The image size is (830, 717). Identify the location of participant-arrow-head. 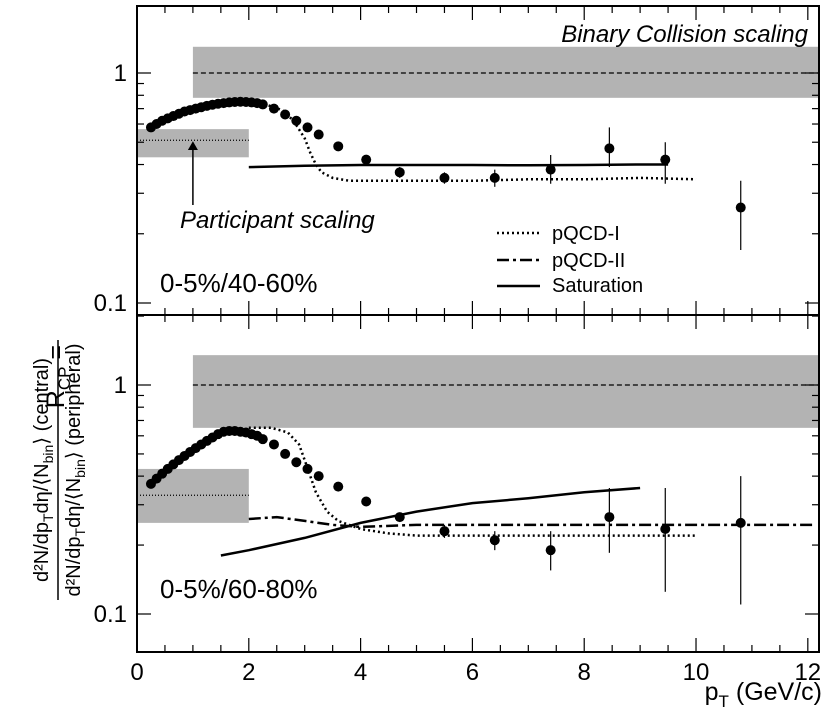
(192, 145).